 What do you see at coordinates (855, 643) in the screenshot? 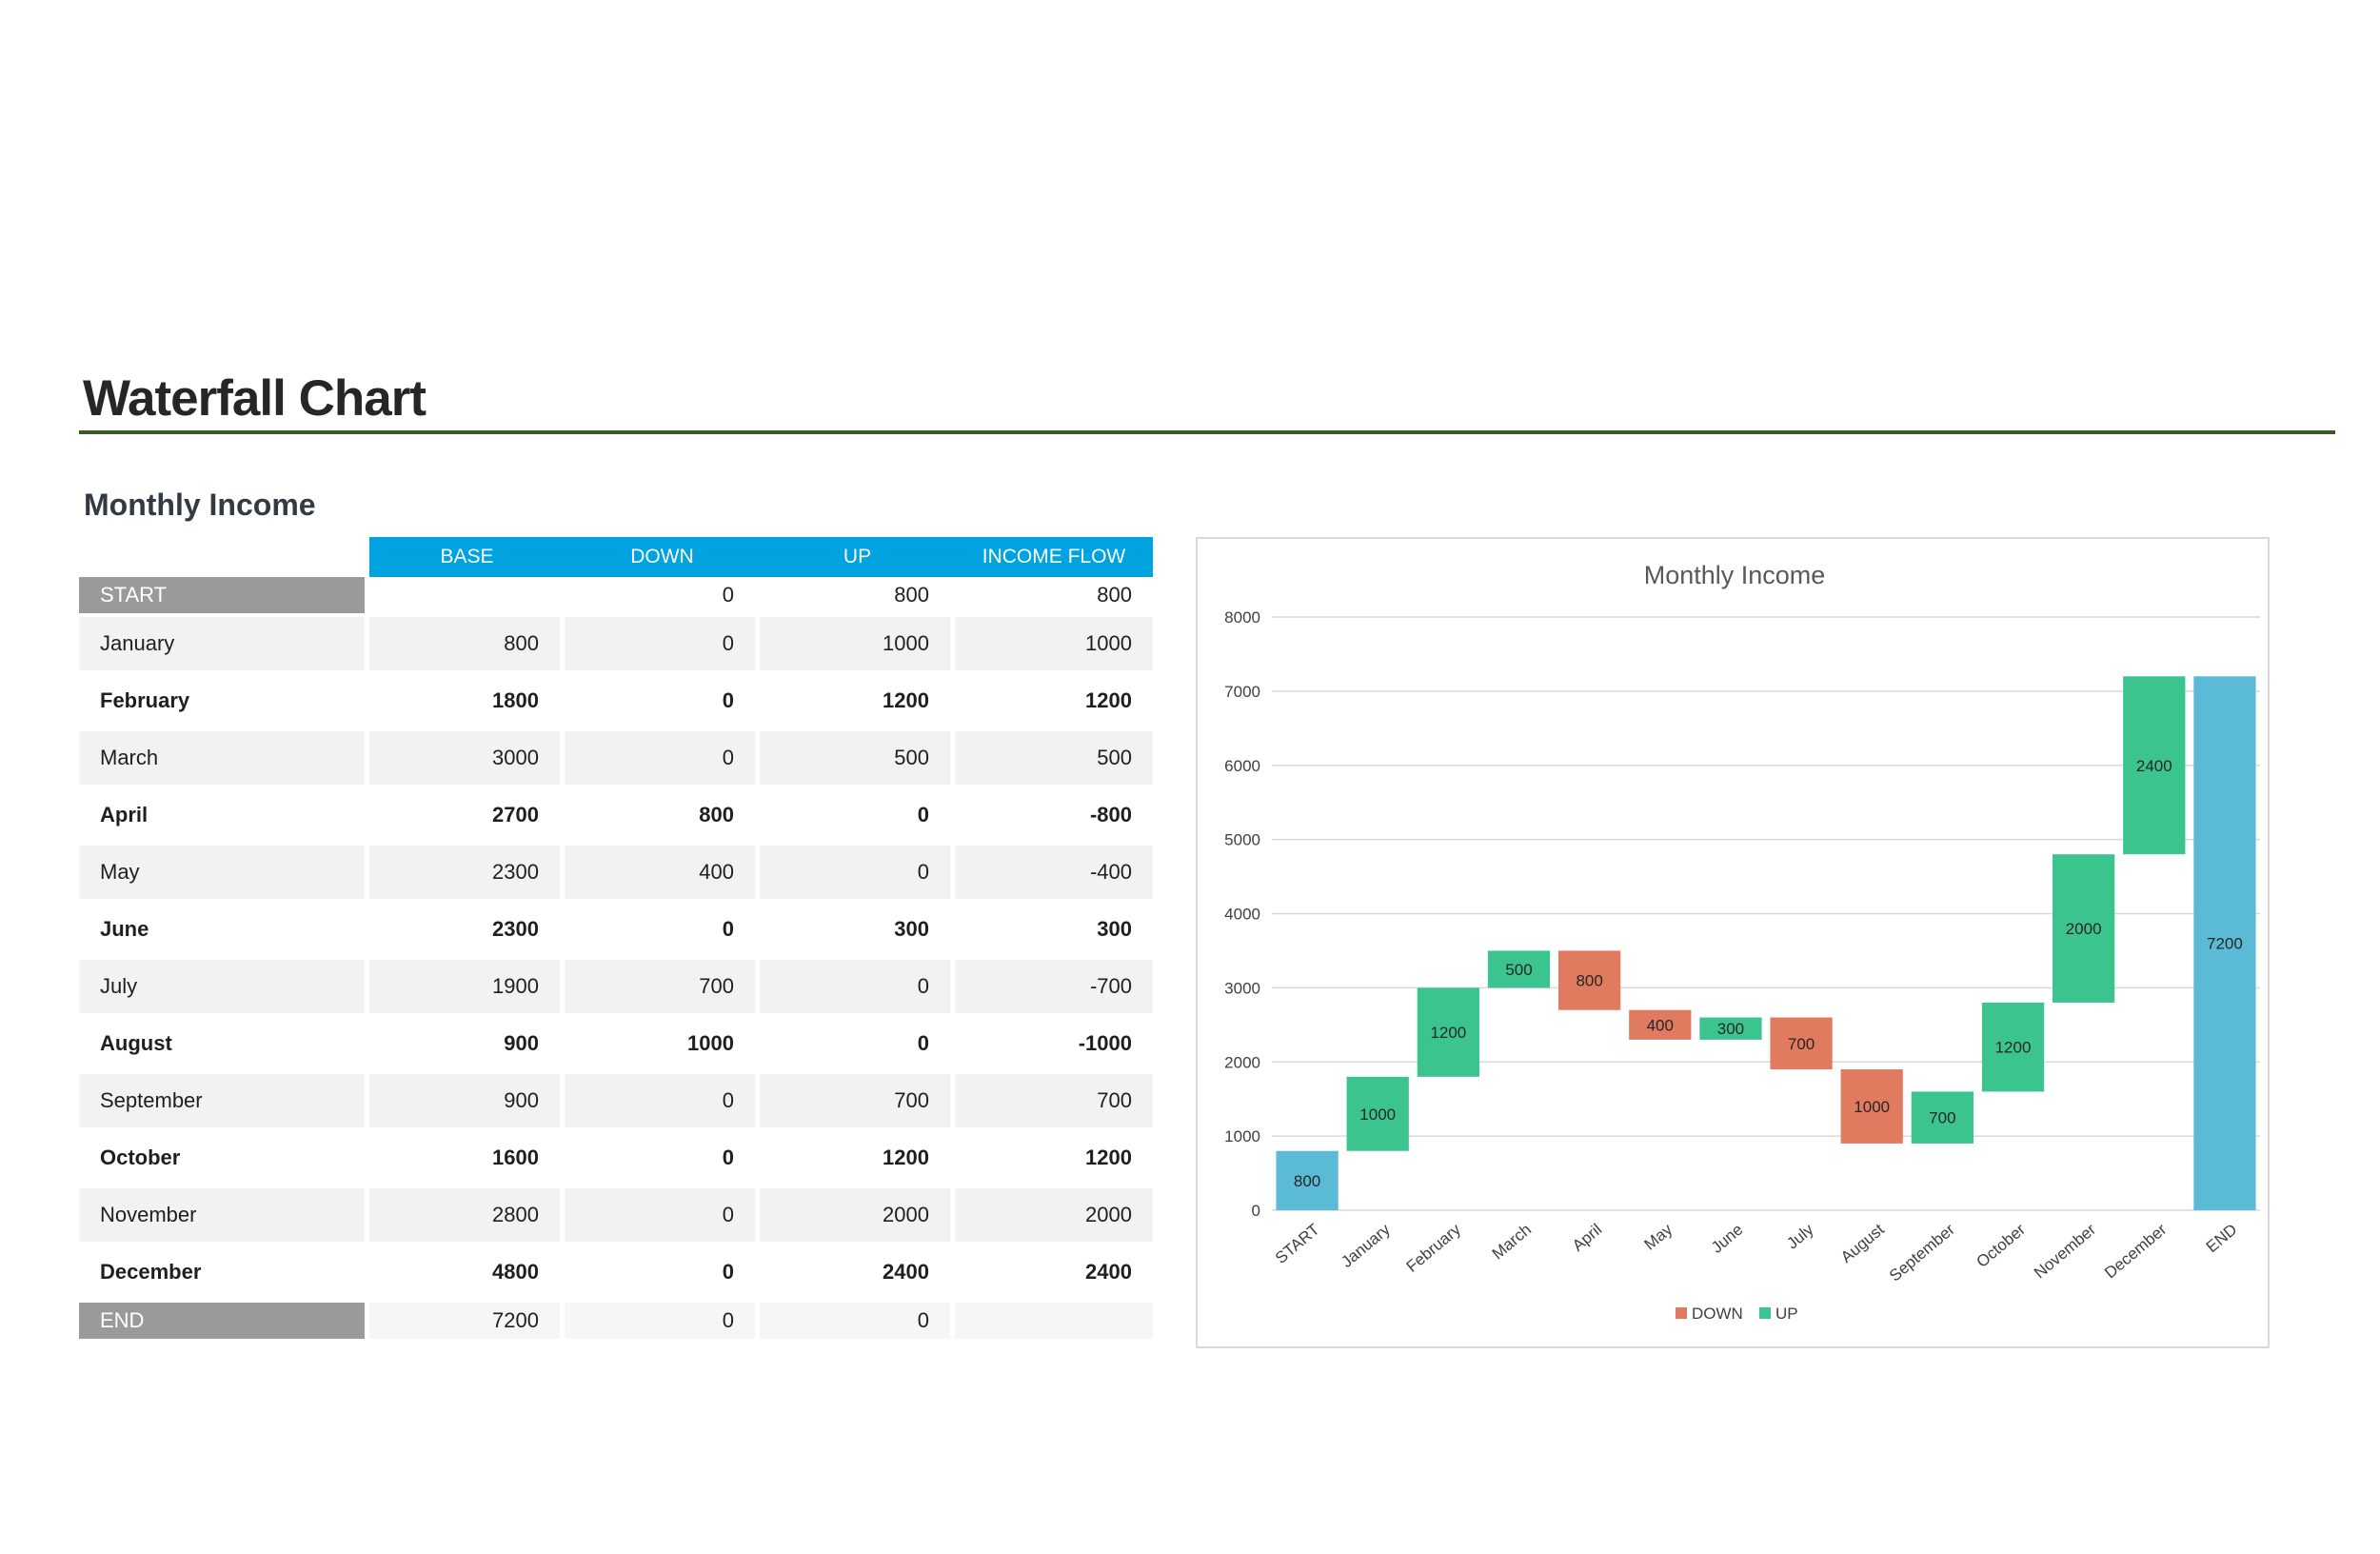
I see `cell-up: 1000` at bounding box center [855, 643].